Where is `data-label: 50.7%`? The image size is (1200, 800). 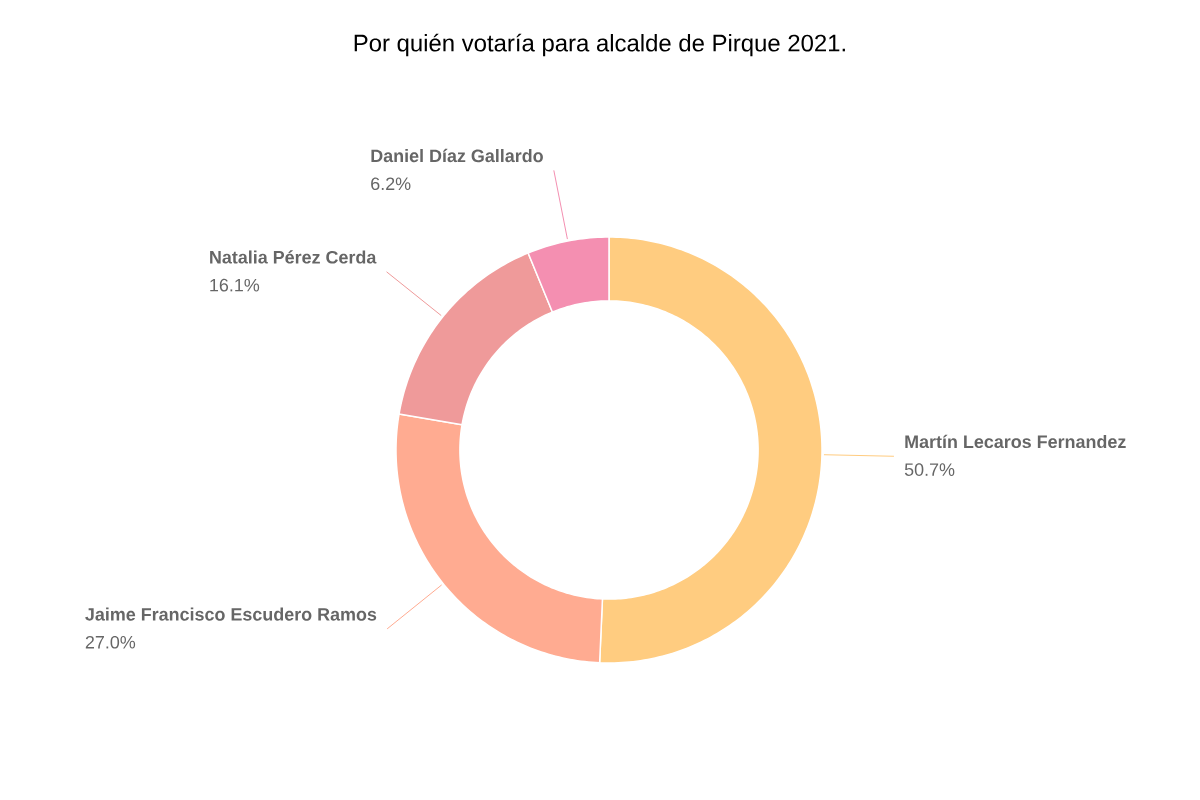
data-label: 50.7% is located at coordinates (929, 469).